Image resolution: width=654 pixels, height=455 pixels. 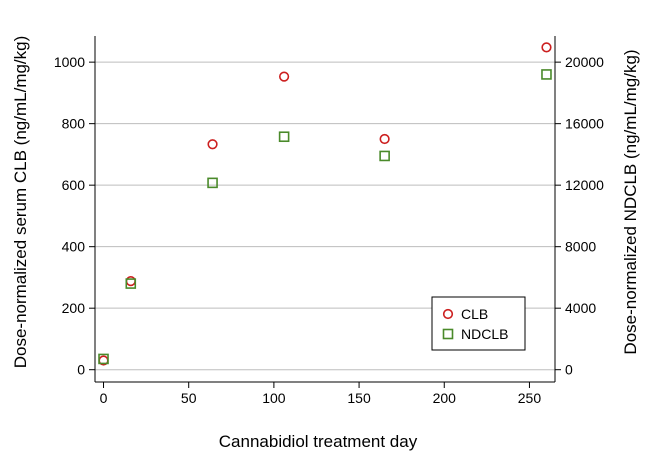 What do you see at coordinates (74, 308) in the screenshot?
I see `y-tick-label: 200` at bounding box center [74, 308].